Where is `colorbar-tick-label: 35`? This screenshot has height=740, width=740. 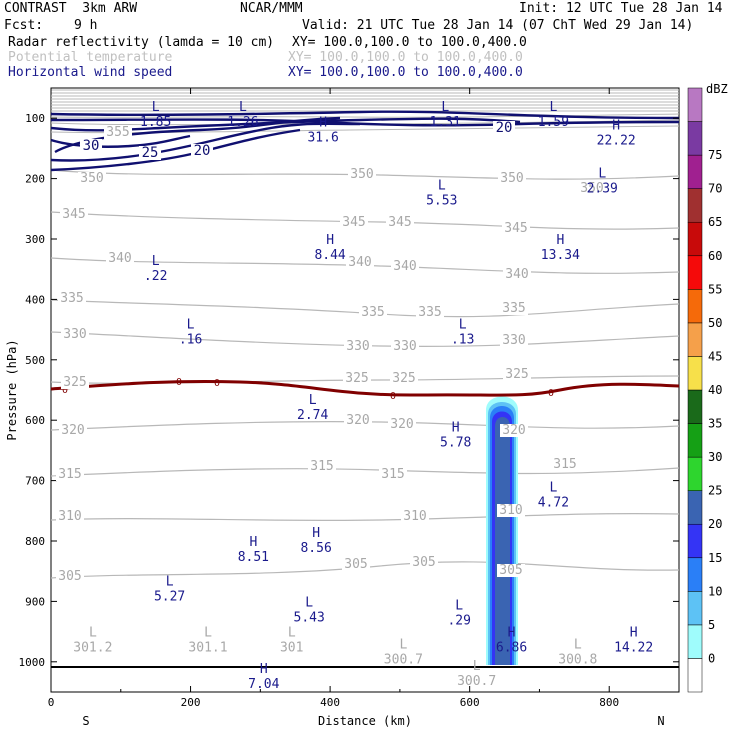
colorbar-tick-label: 35 is located at coordinates (715, 424).